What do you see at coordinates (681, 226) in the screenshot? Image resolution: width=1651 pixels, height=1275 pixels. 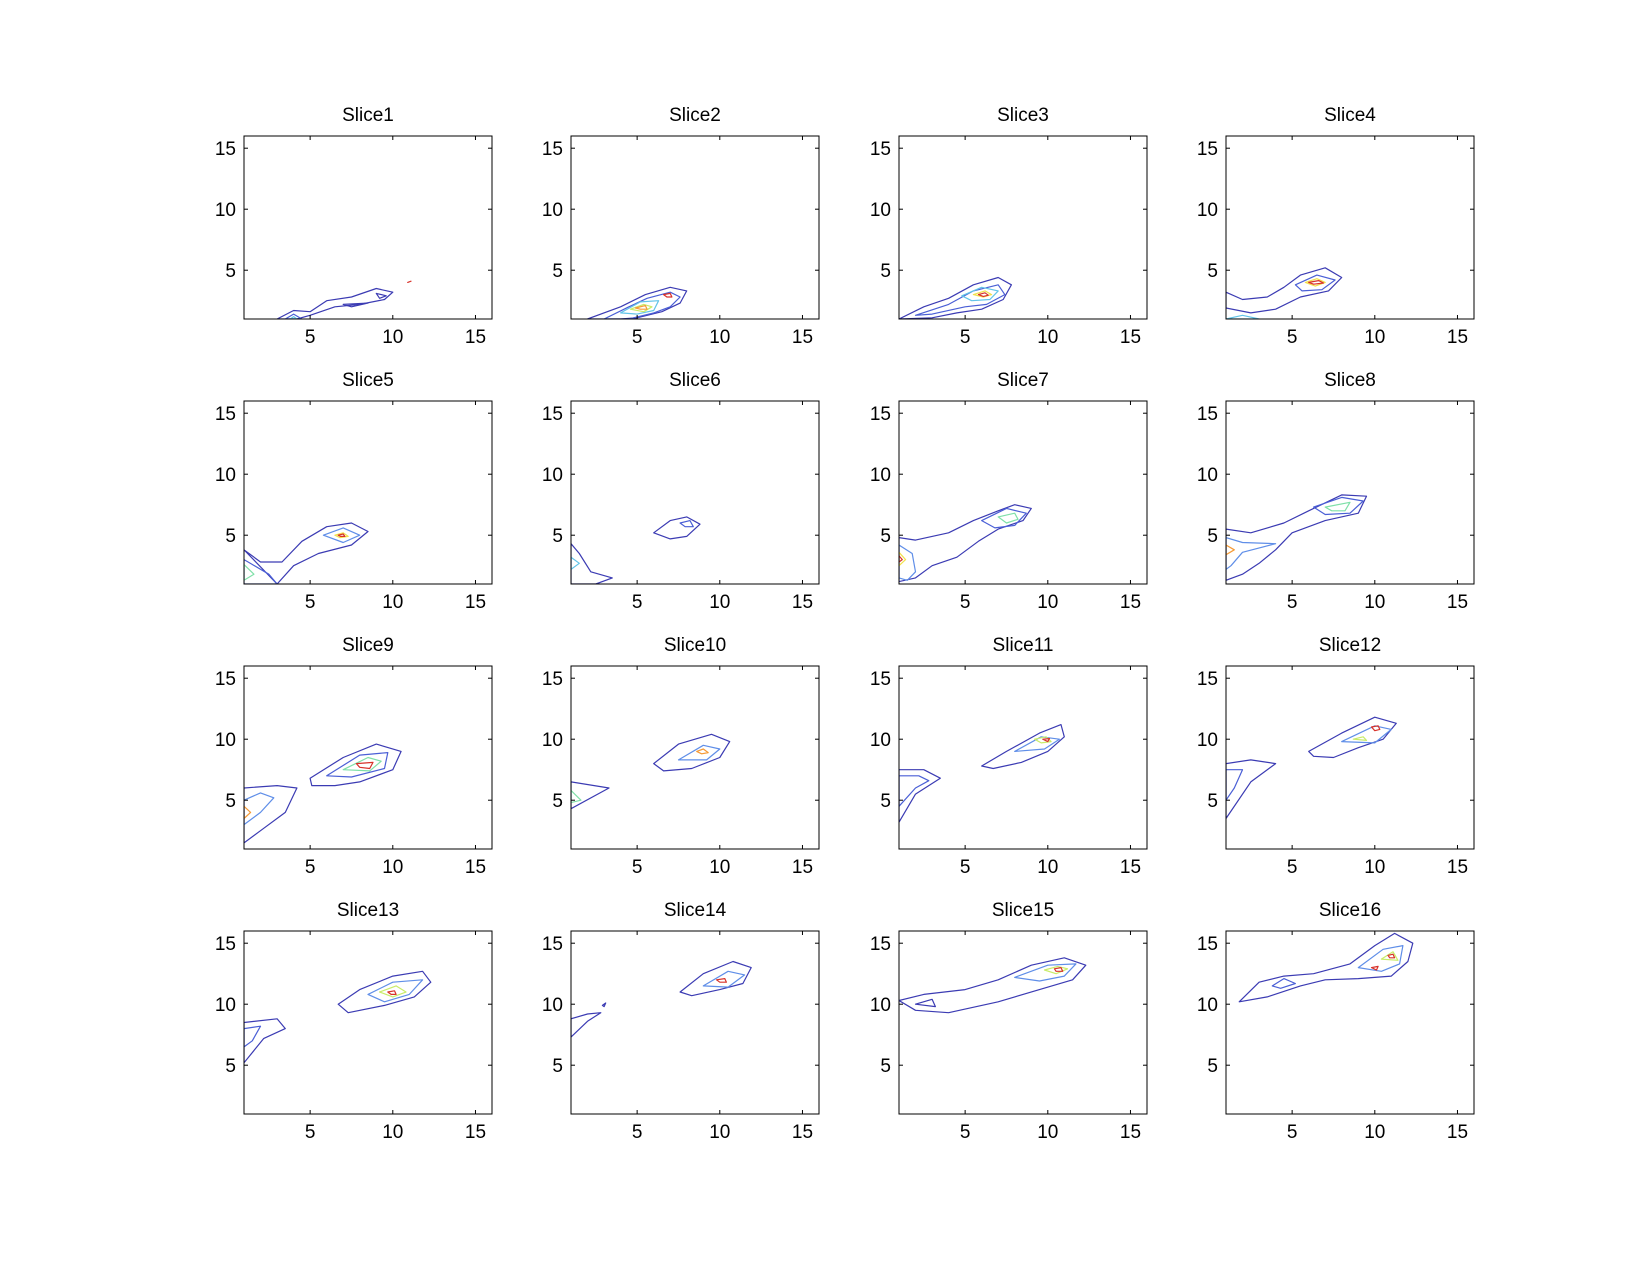 I see `subplot-2: 5 10 15 5 10 15 Slice2` at bounding box center [681, 226].